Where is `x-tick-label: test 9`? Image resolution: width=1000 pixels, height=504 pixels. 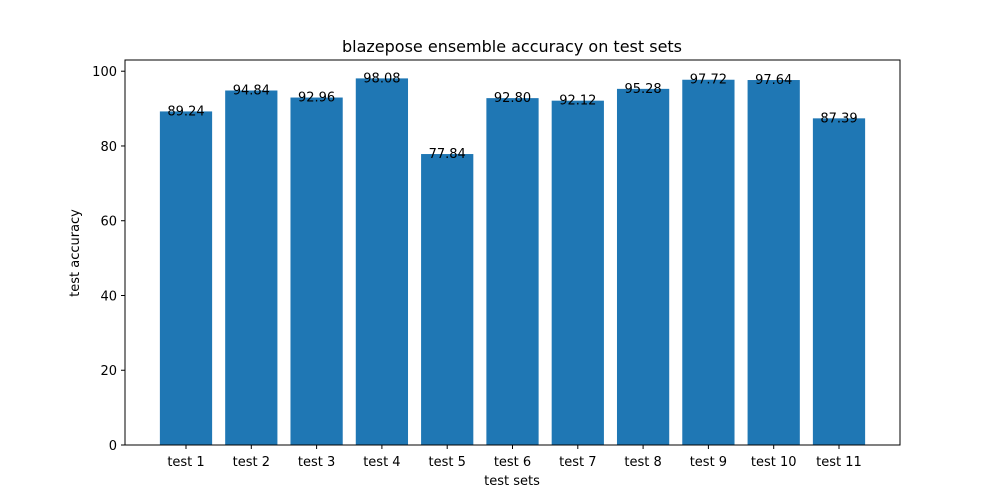
x-tick-label: test 9 is located at coordinates (708, 462).